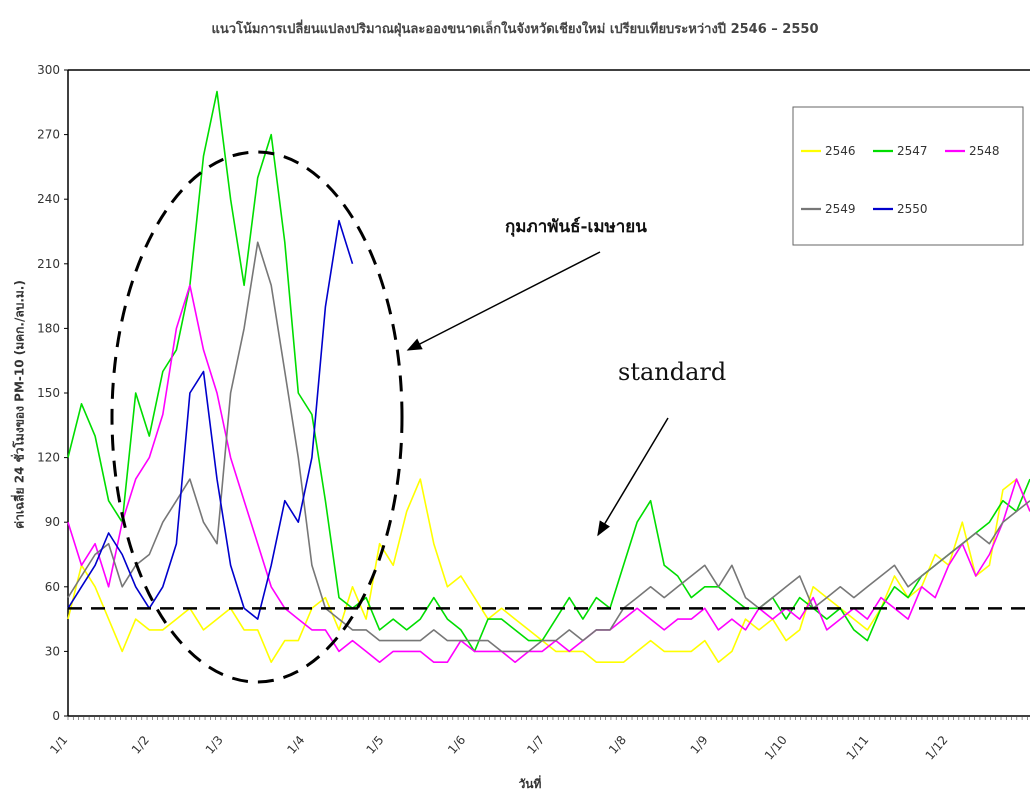  What do you see at coordinates (48, 328) in the screenshot?
I see `y-tick-label: 180` at bounding box center [48, 328].